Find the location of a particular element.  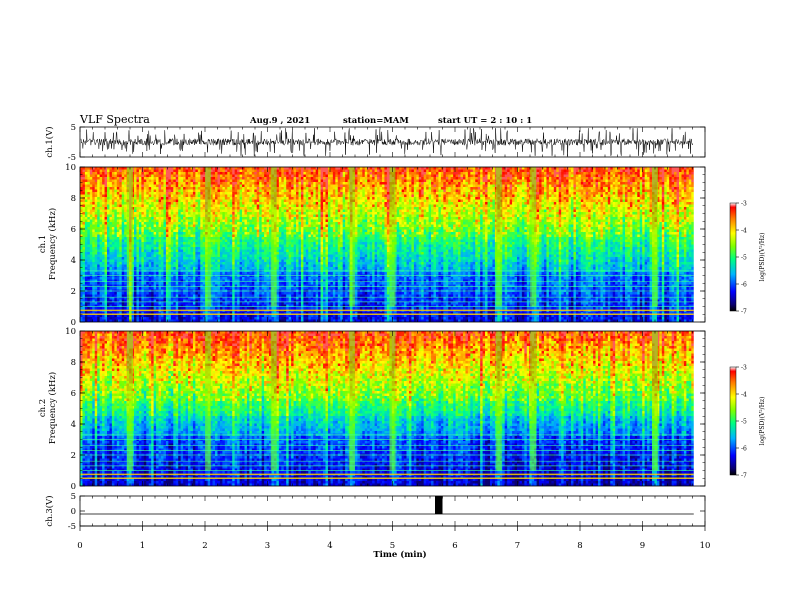

ch1-spectrogram-ytick-label: 2 is located at coordinates (73, 292).